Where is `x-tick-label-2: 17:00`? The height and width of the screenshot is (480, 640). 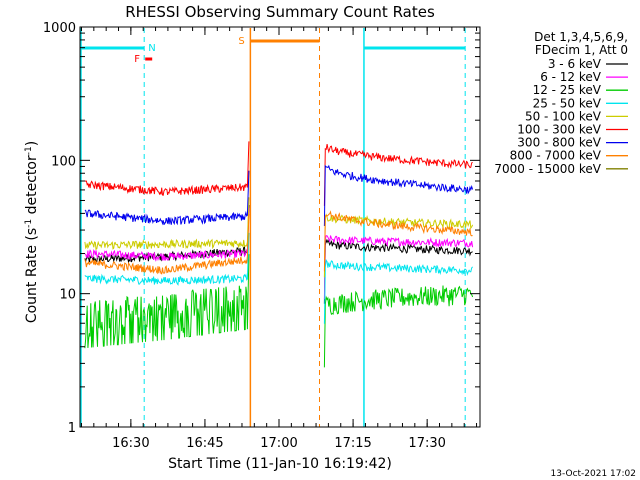 x-tick-label-2: 17:00 is located at coordinates (278, 443).